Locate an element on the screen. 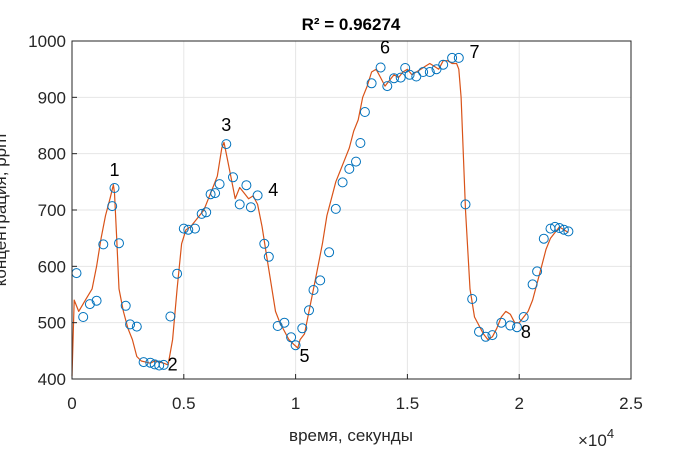  x-tick-label: 0 is located at coordinates (71, 403).